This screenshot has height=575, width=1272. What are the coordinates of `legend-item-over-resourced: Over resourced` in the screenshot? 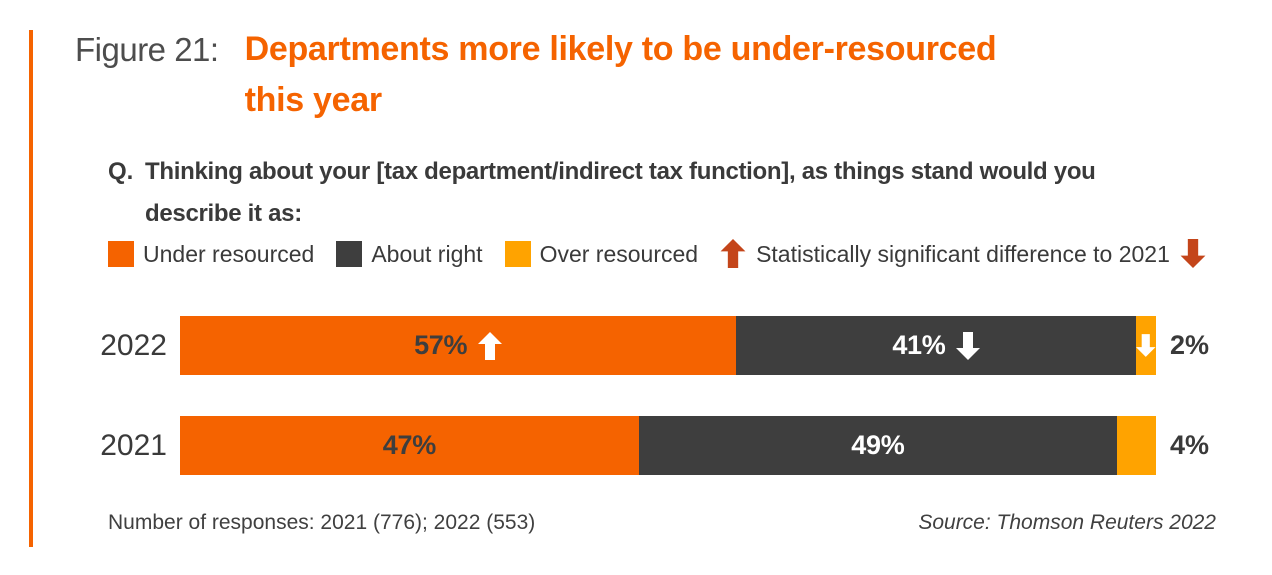 It's located at (601, 254).